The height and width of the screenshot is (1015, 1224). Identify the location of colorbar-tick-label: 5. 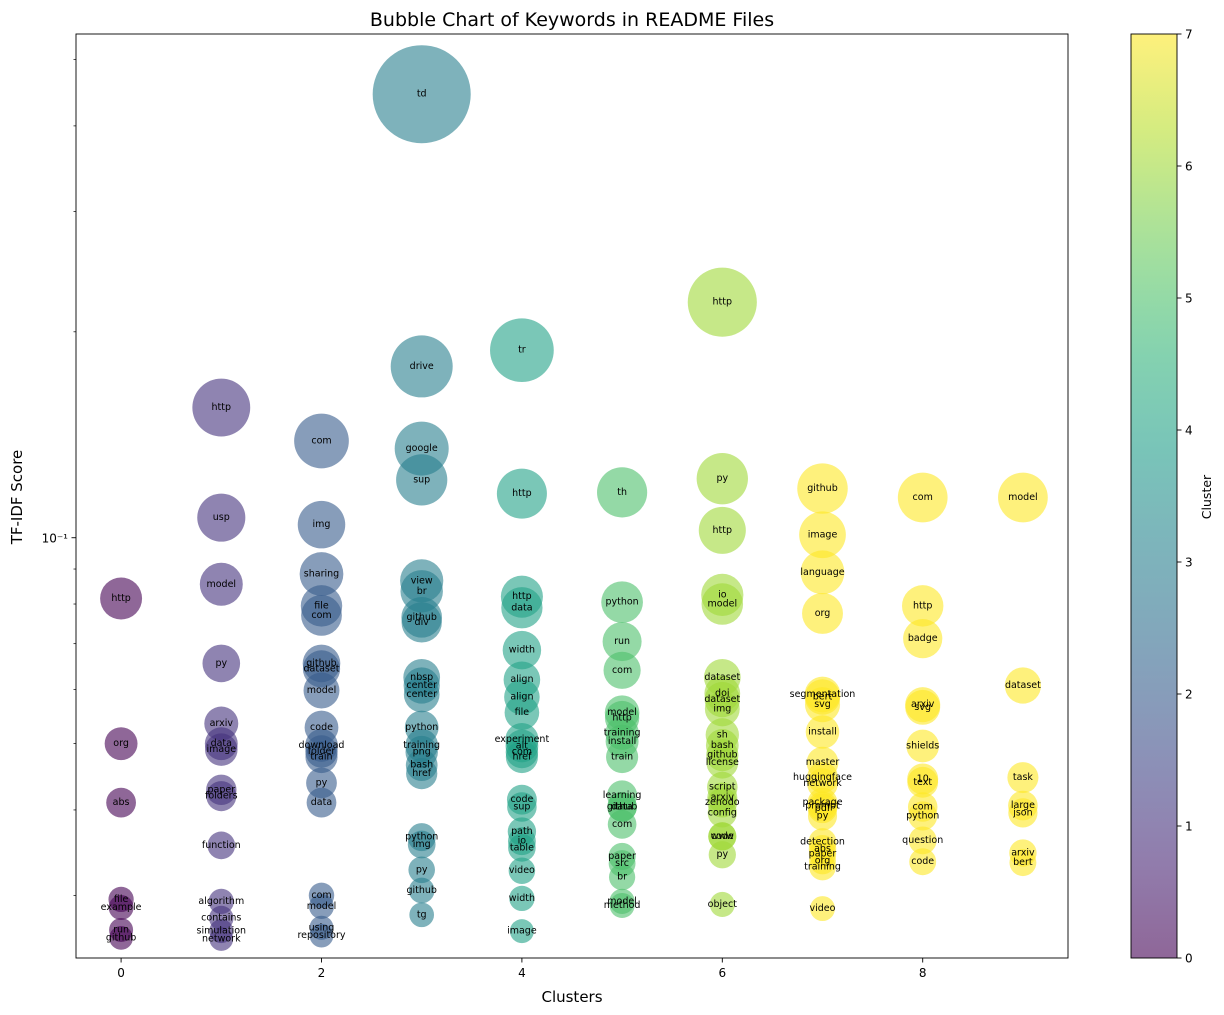
(1189, 299).